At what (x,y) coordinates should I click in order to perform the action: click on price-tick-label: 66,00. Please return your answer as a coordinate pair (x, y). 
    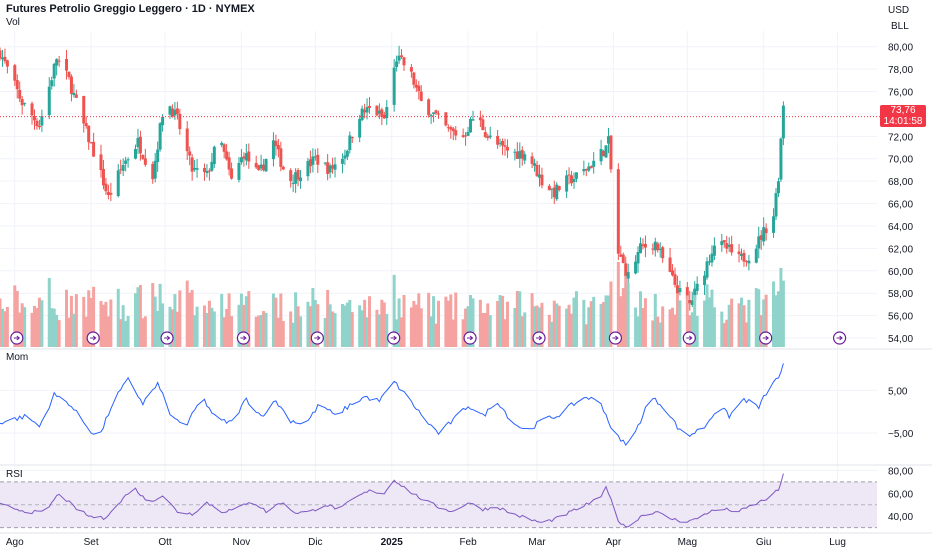
    Looking at the image, I should click on (900, 205).